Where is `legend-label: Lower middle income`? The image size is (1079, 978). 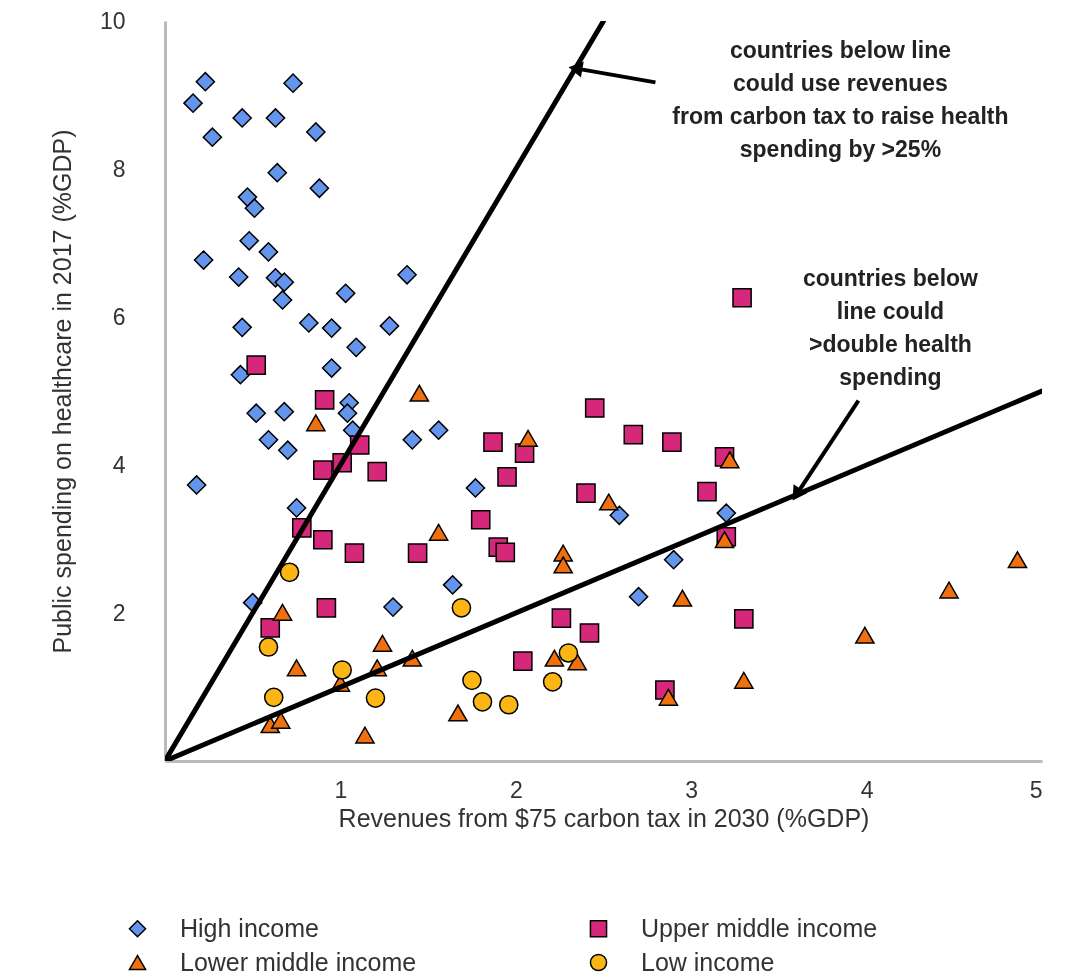 legend-label: Lower middle income is located at coordinates (298, 961).